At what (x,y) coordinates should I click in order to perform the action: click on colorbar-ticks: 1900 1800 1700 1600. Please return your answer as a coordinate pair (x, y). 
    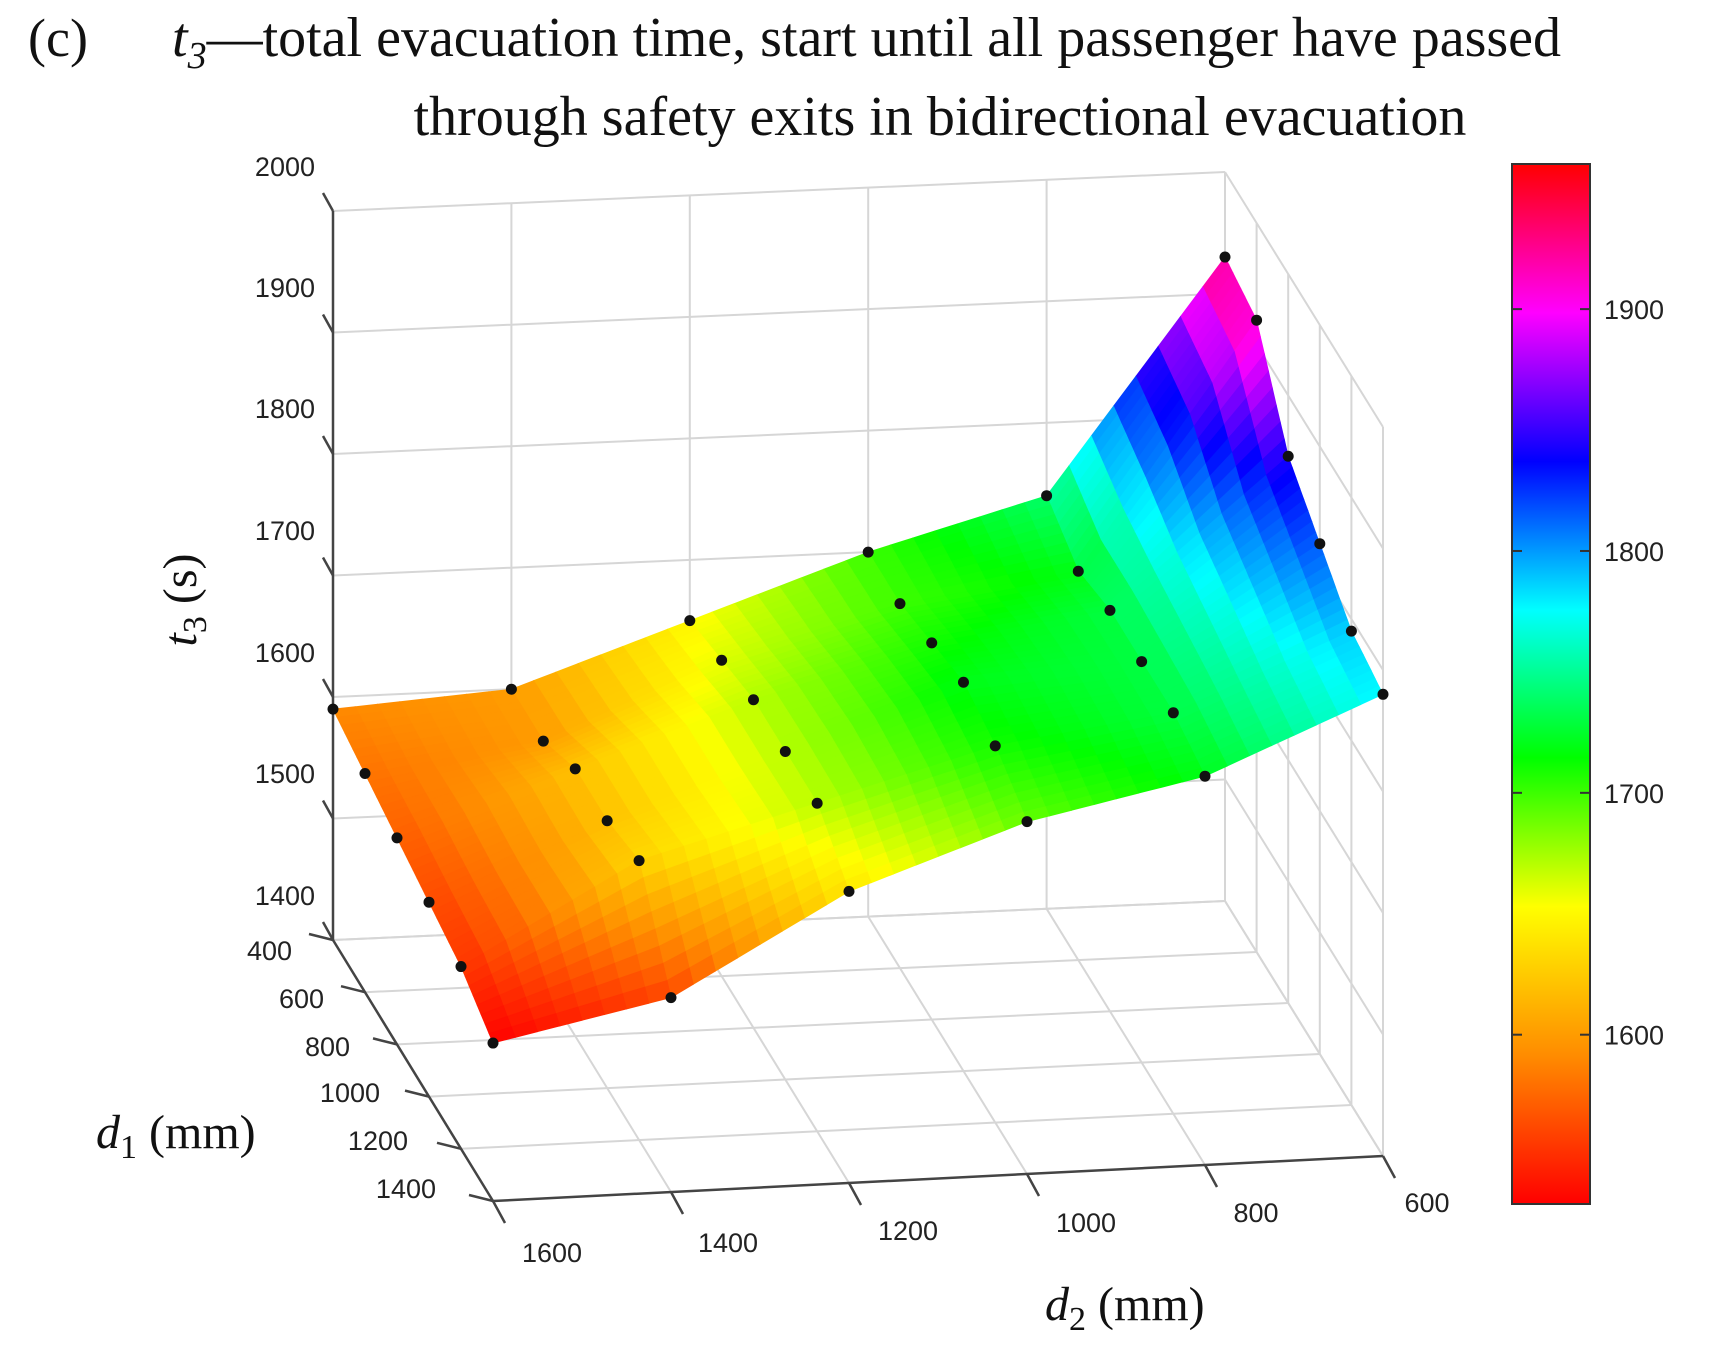
    Looking at the image, I should click on (1588, 673).